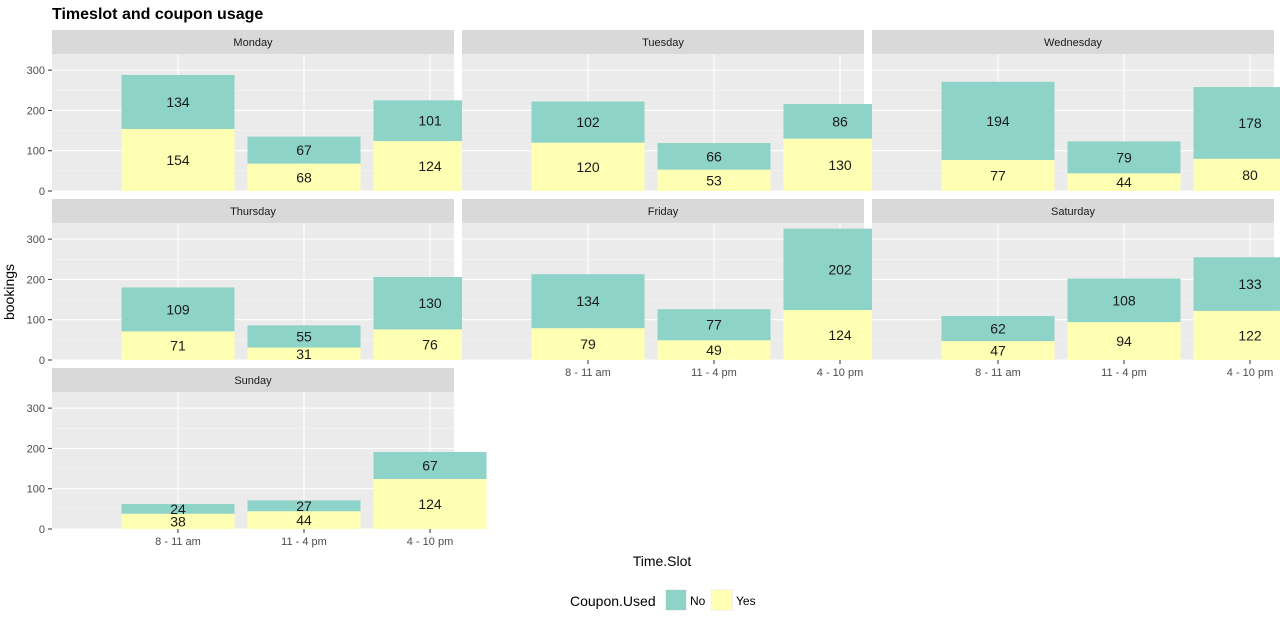 The height and width of the screenshot is (622, 1280). Describe the element at coordinates (257, 114) in the screenshot. I see `facet-panel-monday: Monday 0 100 200 300 154 134 68 67 124 101` at that location.